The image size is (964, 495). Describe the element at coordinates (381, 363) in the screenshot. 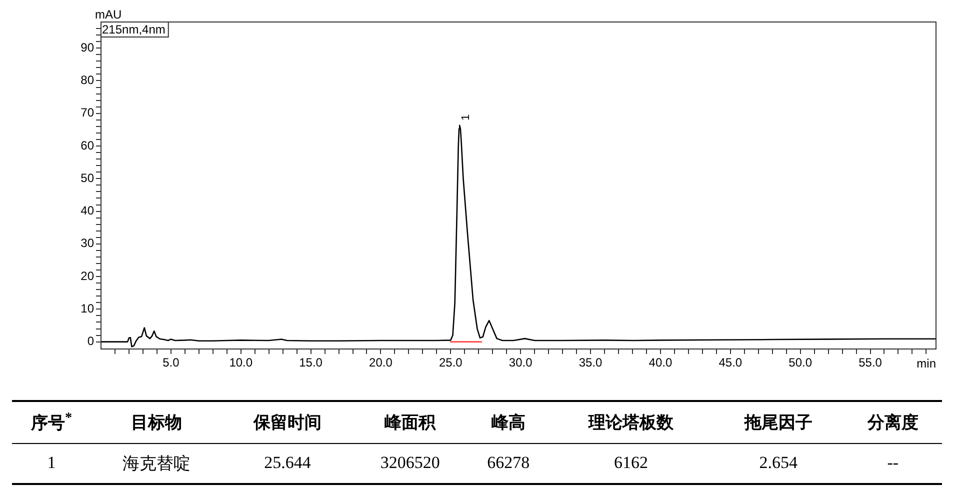

I see `x-tick-label: 20.0` at that location.